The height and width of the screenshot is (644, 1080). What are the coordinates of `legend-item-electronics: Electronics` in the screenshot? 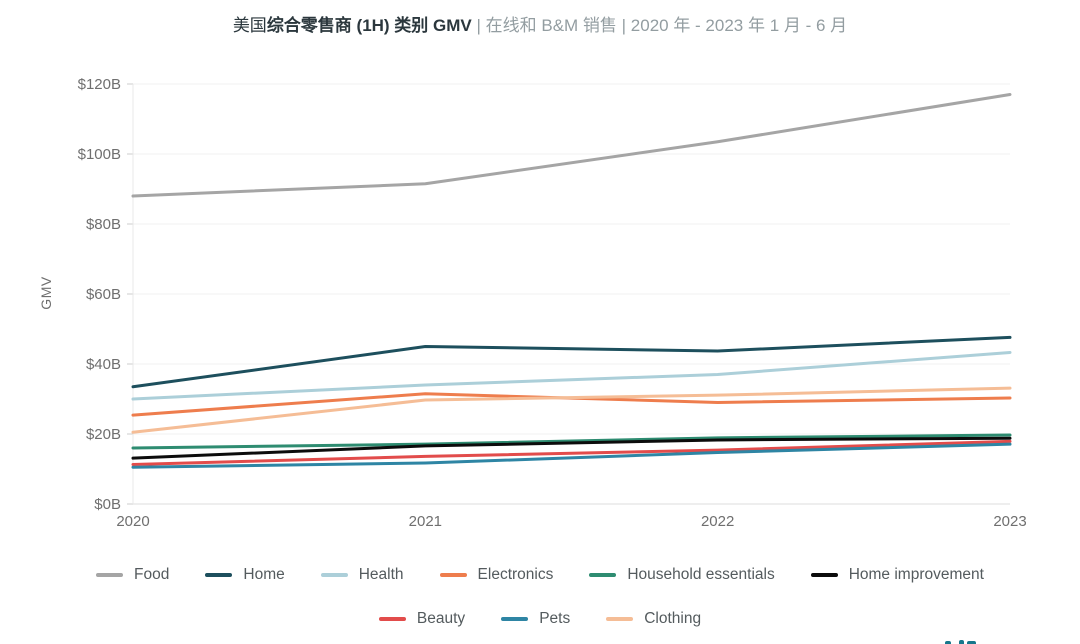 It's located at (496, 575).